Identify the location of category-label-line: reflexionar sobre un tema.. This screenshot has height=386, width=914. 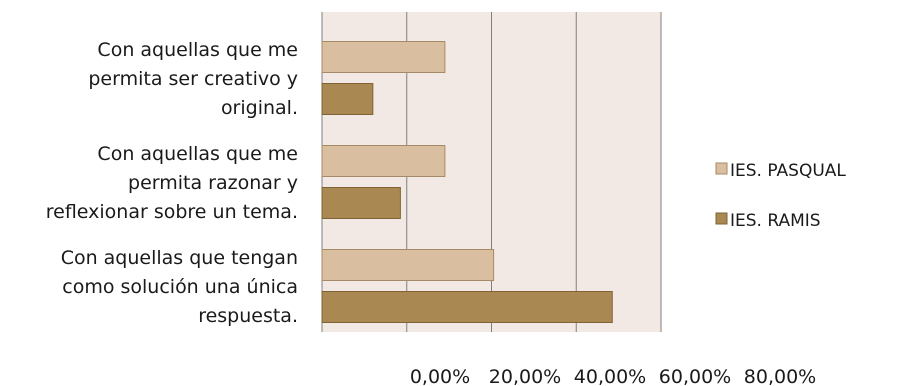
(172, 212).